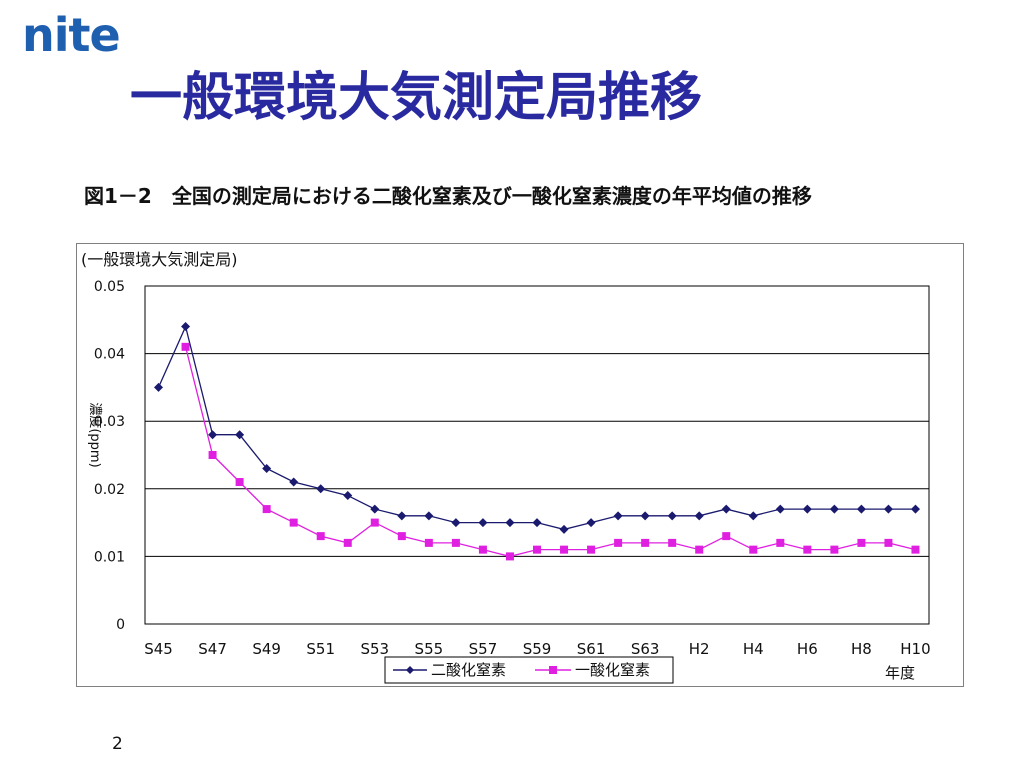 This screenshot has width=1024, height=768. I want to click on chart-subtitle: (一般環境大気測定局), so click(159, 259).